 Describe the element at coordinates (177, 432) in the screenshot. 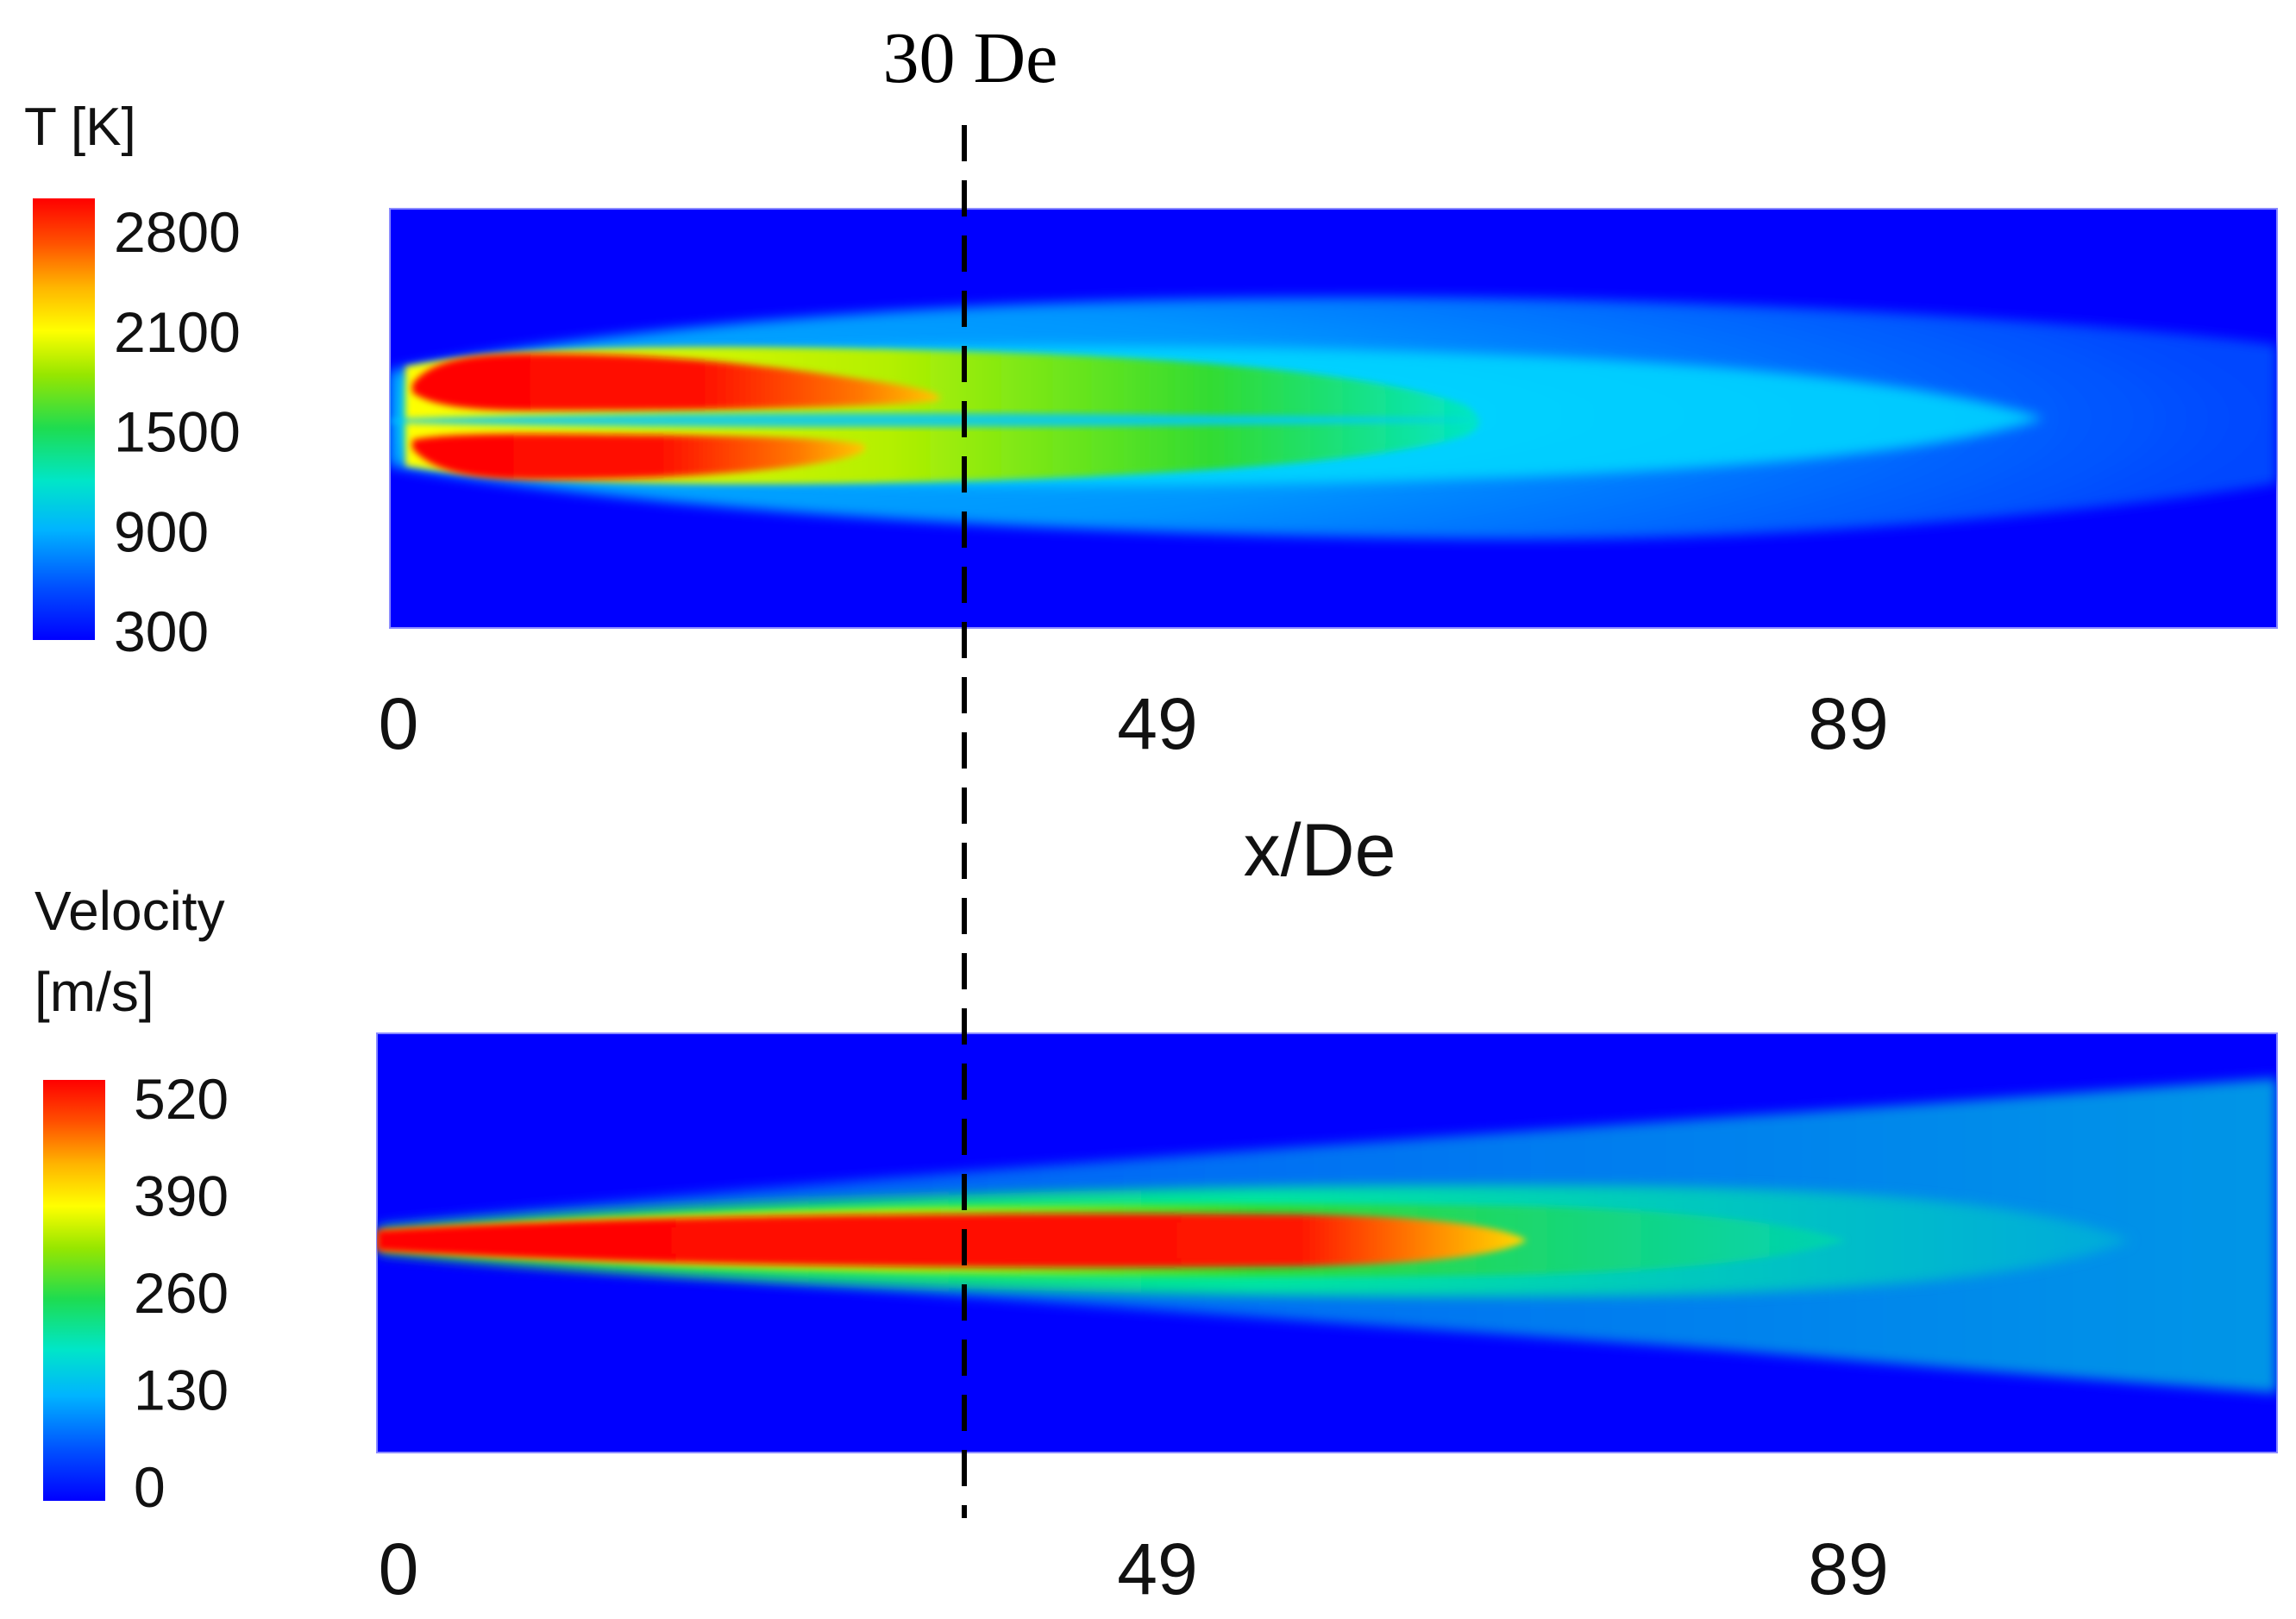

I see `temperature-colorbar-tick: 1500` at that location.